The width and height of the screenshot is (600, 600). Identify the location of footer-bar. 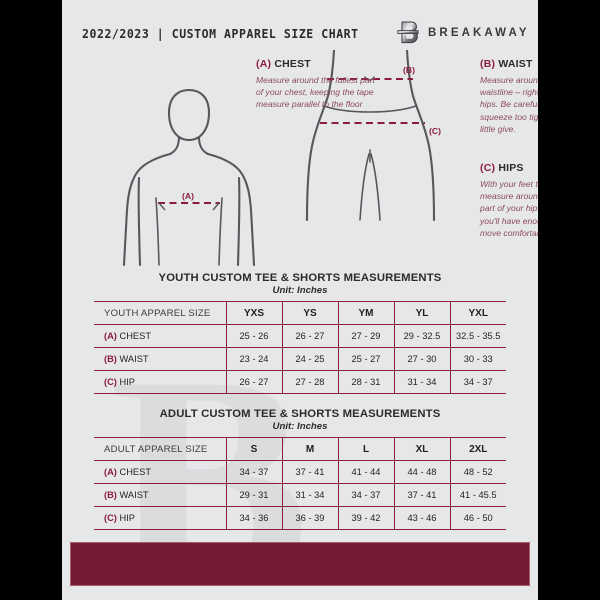
(300, 564).